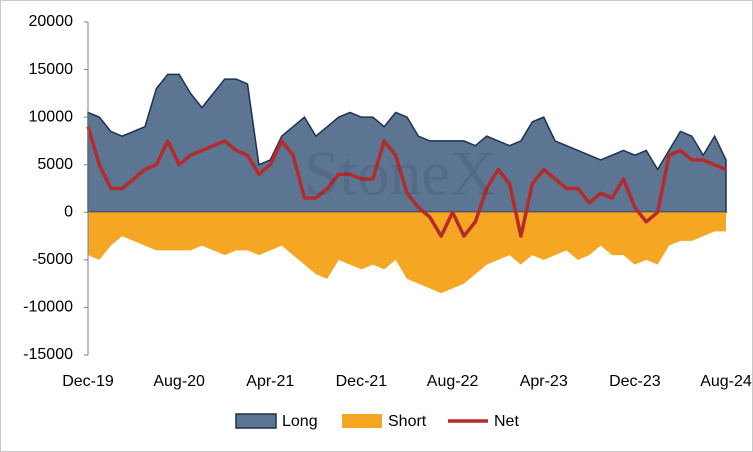 Image resolution: width=753 pixels, height=452 pixels. I want to click on x-tick-label: Aug-20, so click(179, 381).